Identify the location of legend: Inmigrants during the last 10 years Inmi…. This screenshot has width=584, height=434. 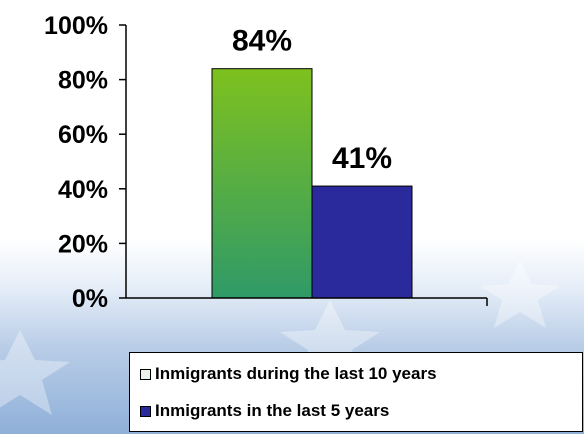
(356, 392).